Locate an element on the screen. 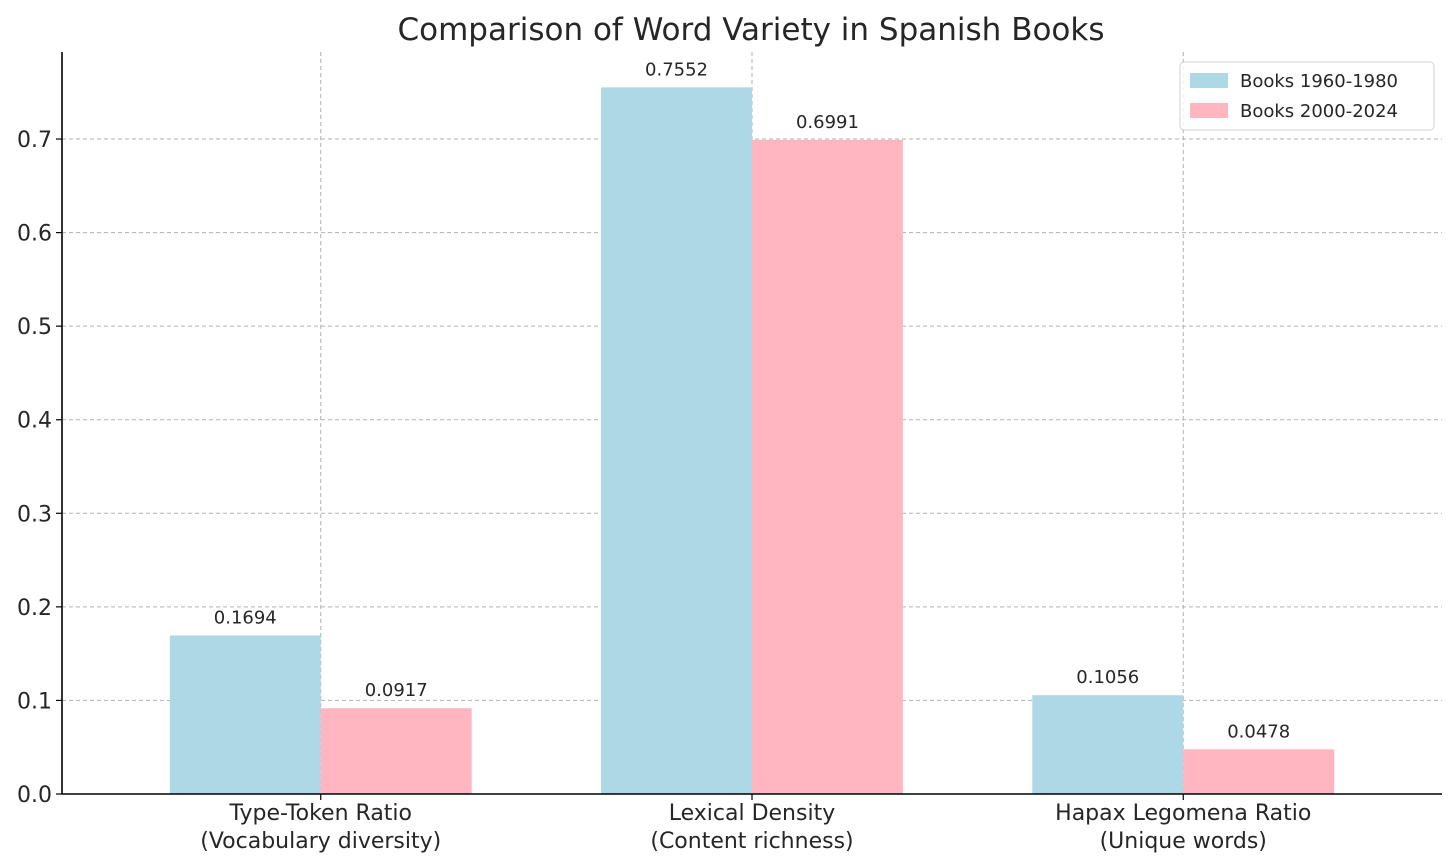 The height and width of the screenshot is (868, 1456). y-tick-label: 0.4 is located at coordinates (34, 421).